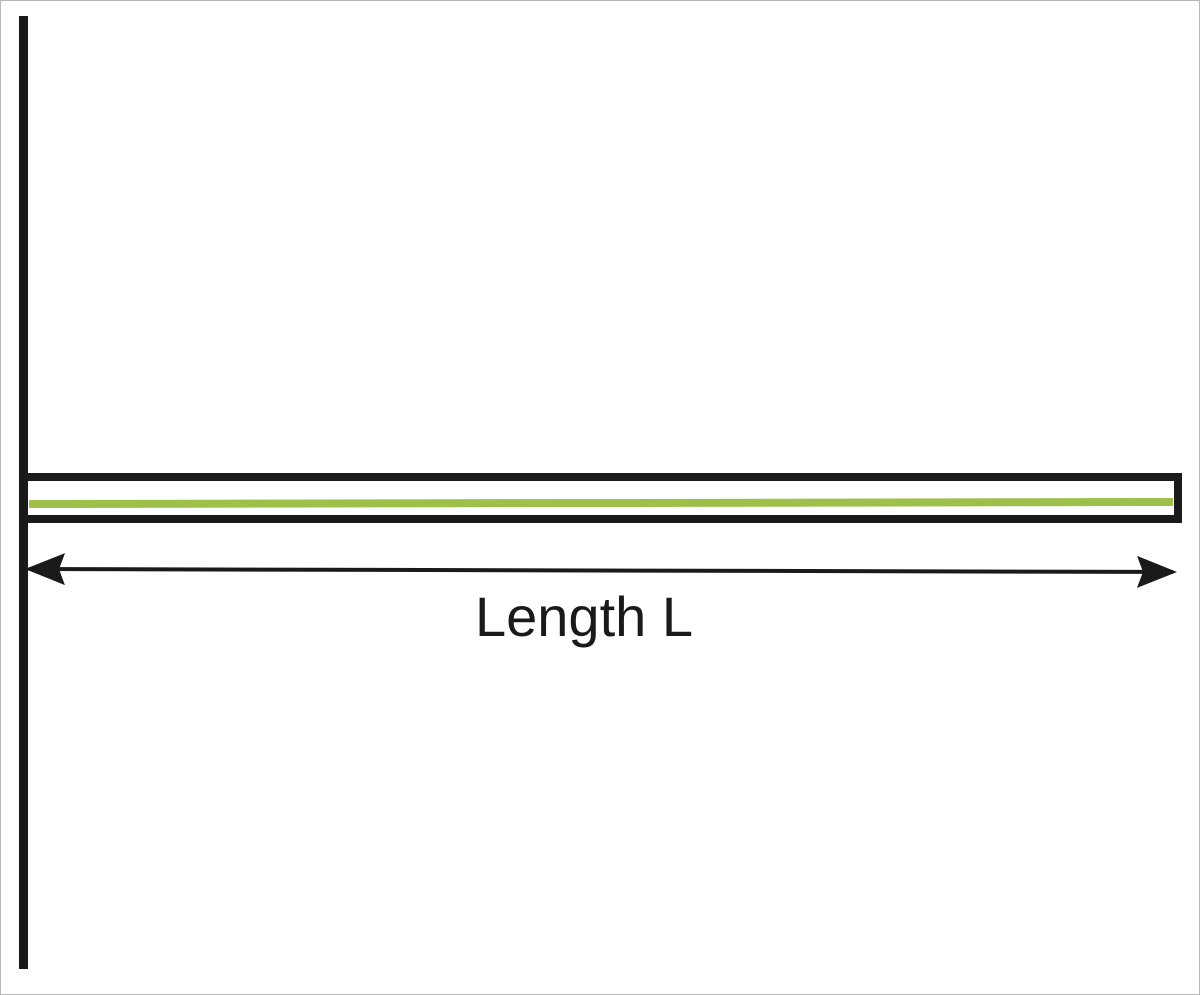 Image resolution: width=1200 pixels, height=995 pixels. I want to click on beam, so click(601, 498).